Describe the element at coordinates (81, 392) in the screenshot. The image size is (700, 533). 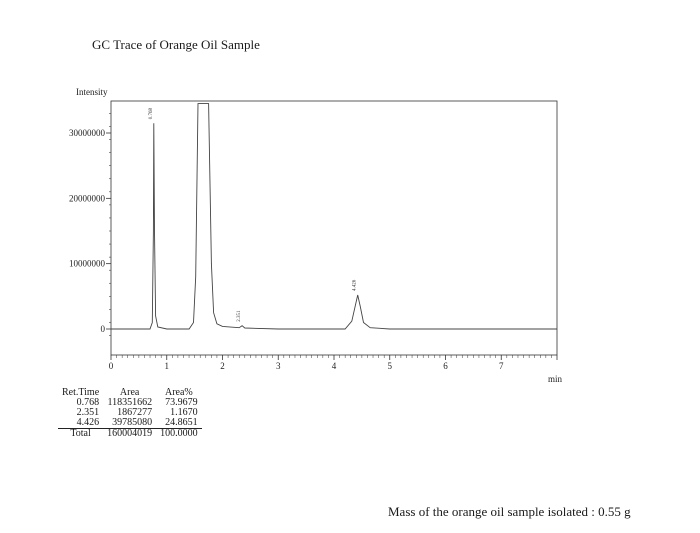
I see `header-ret-time: Ret.Time` at that location.